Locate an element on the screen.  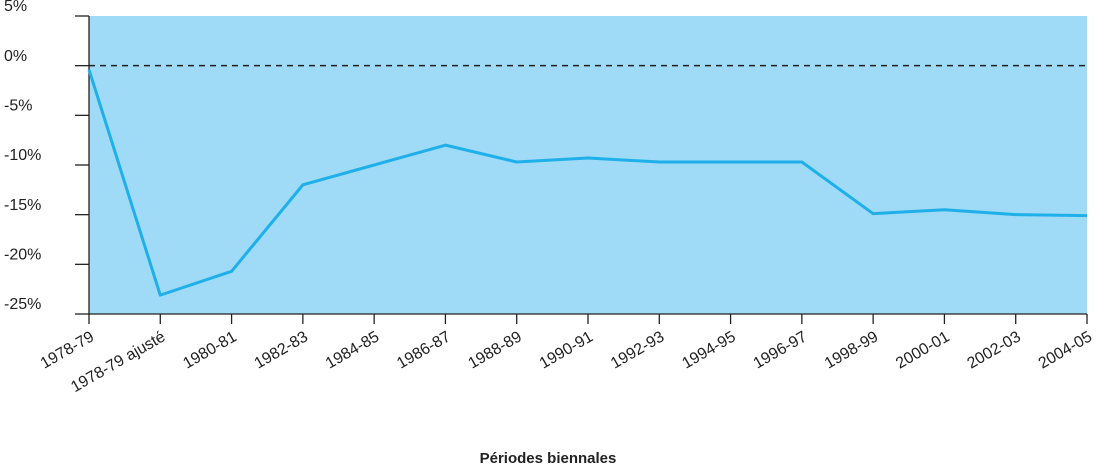
y-tick-label: 0% is located at coordinates (15, 56).